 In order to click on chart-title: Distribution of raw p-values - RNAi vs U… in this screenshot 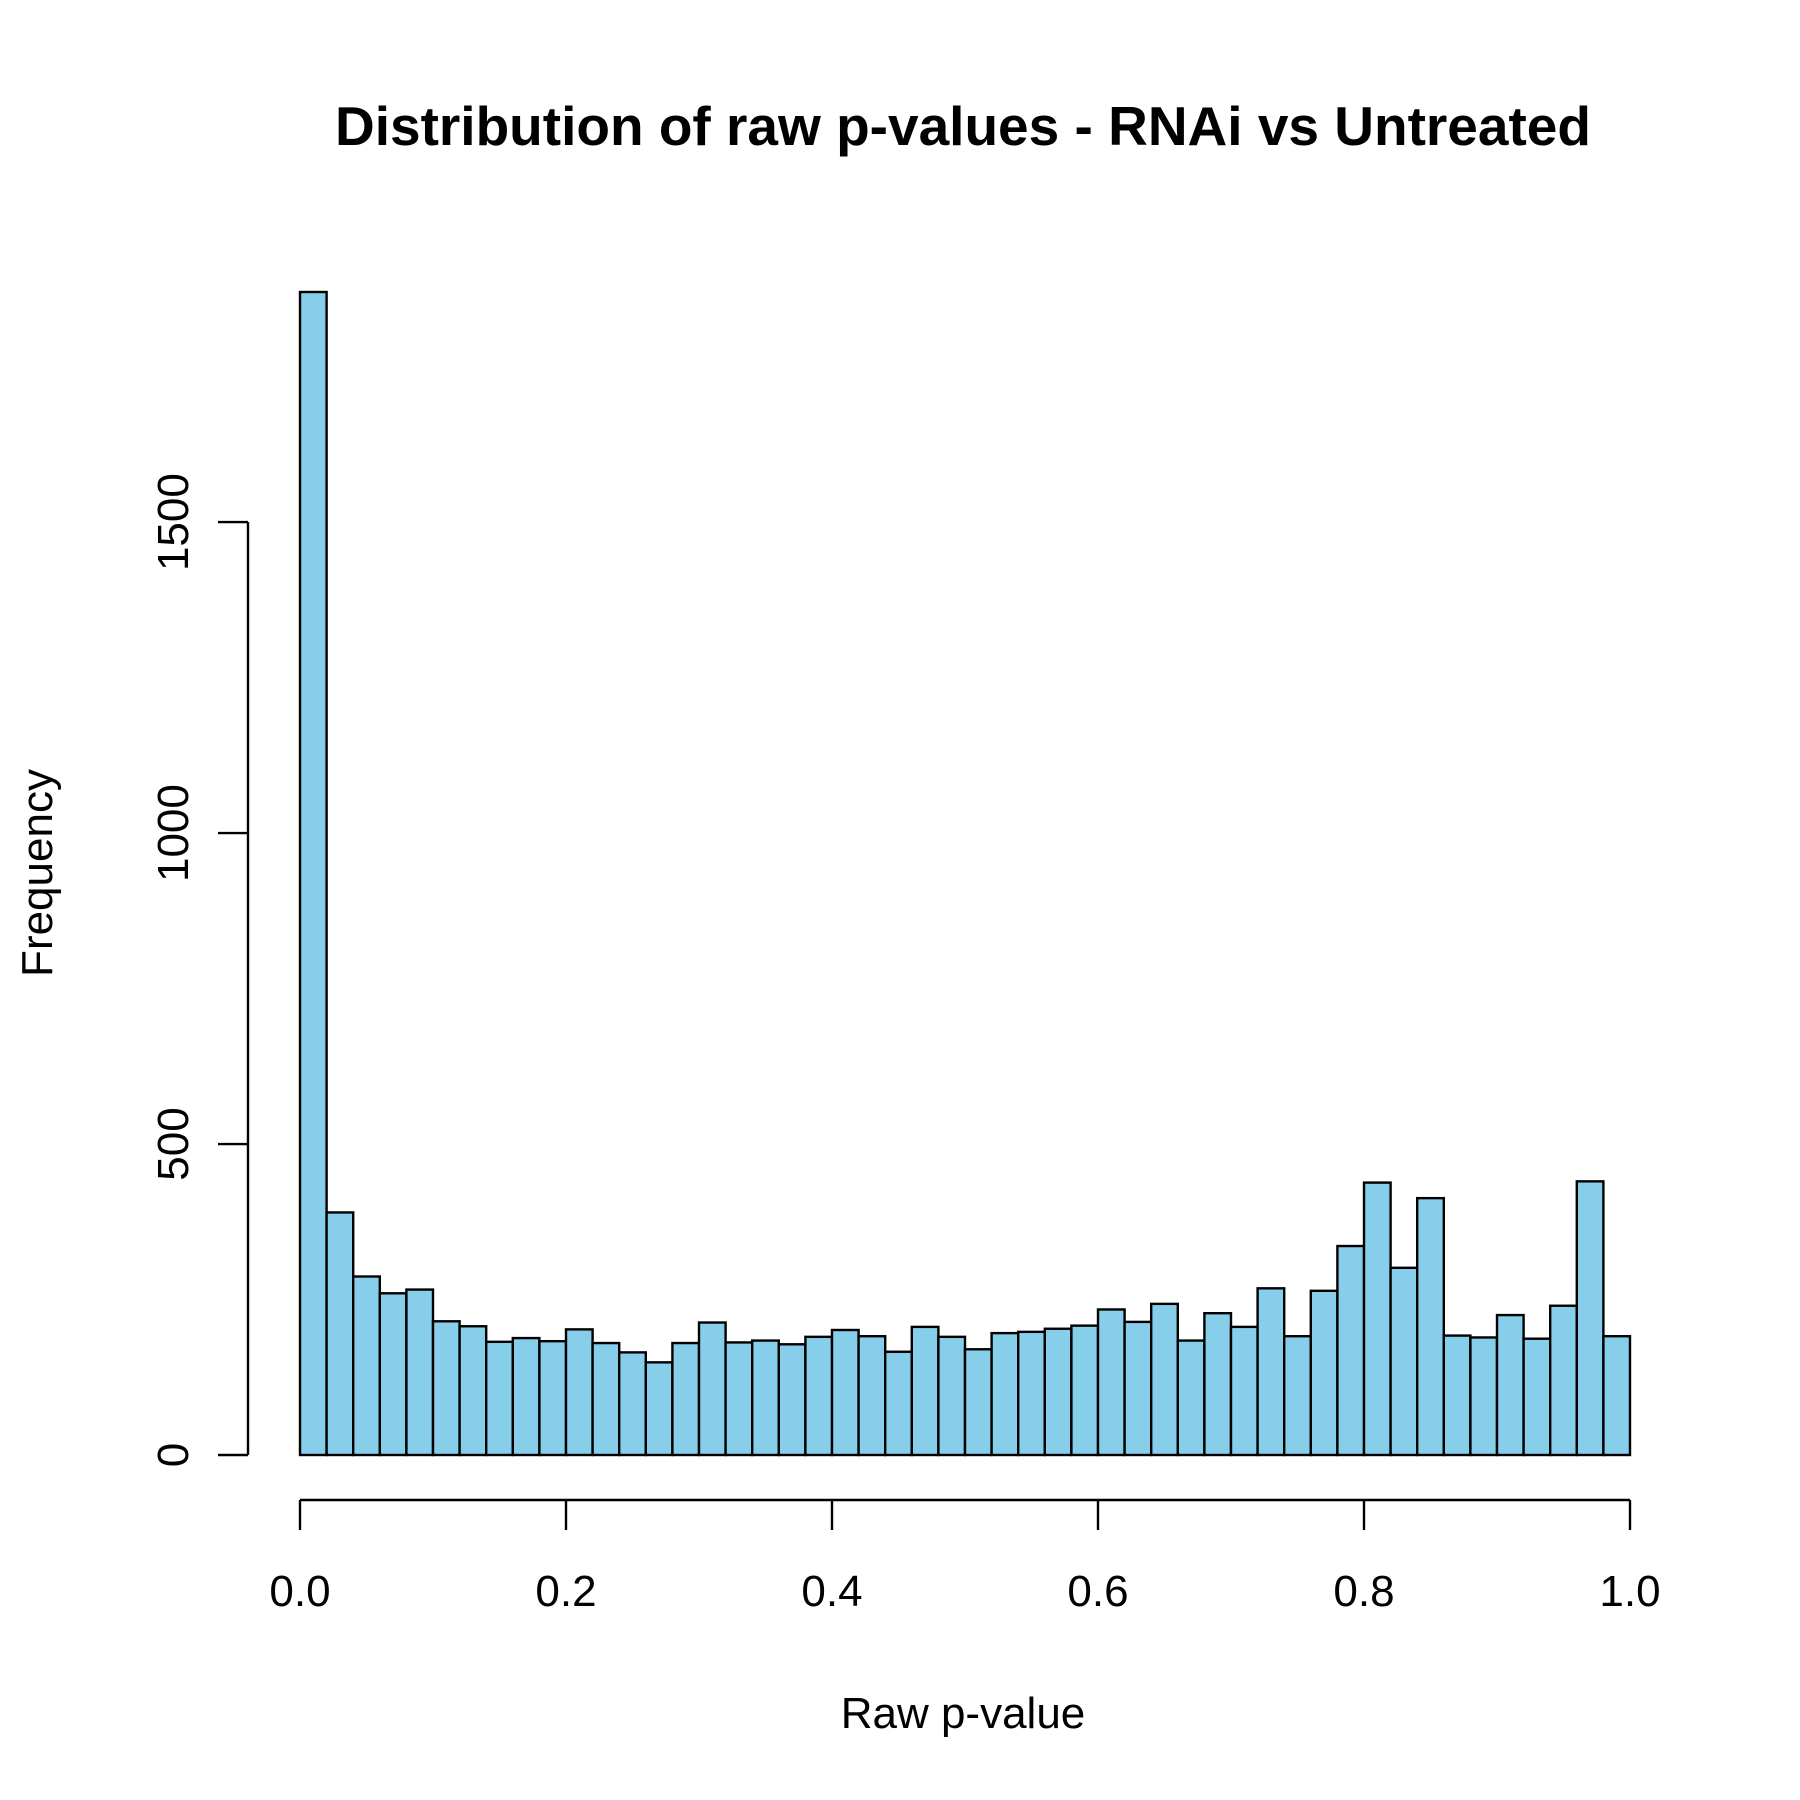, I will do `click(963, 126)`.